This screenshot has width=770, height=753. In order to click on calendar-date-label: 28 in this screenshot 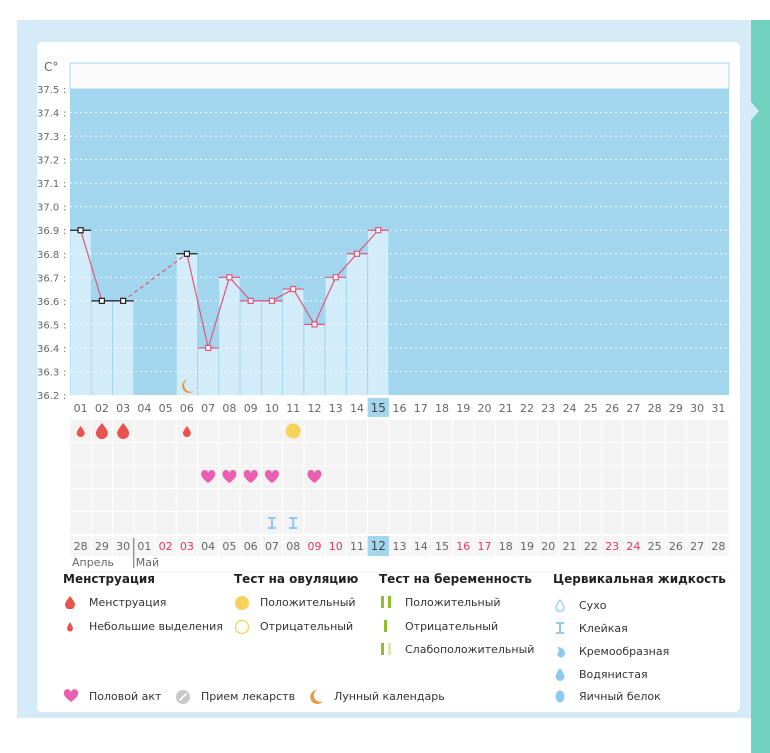, I will do `click(718, 546)`.